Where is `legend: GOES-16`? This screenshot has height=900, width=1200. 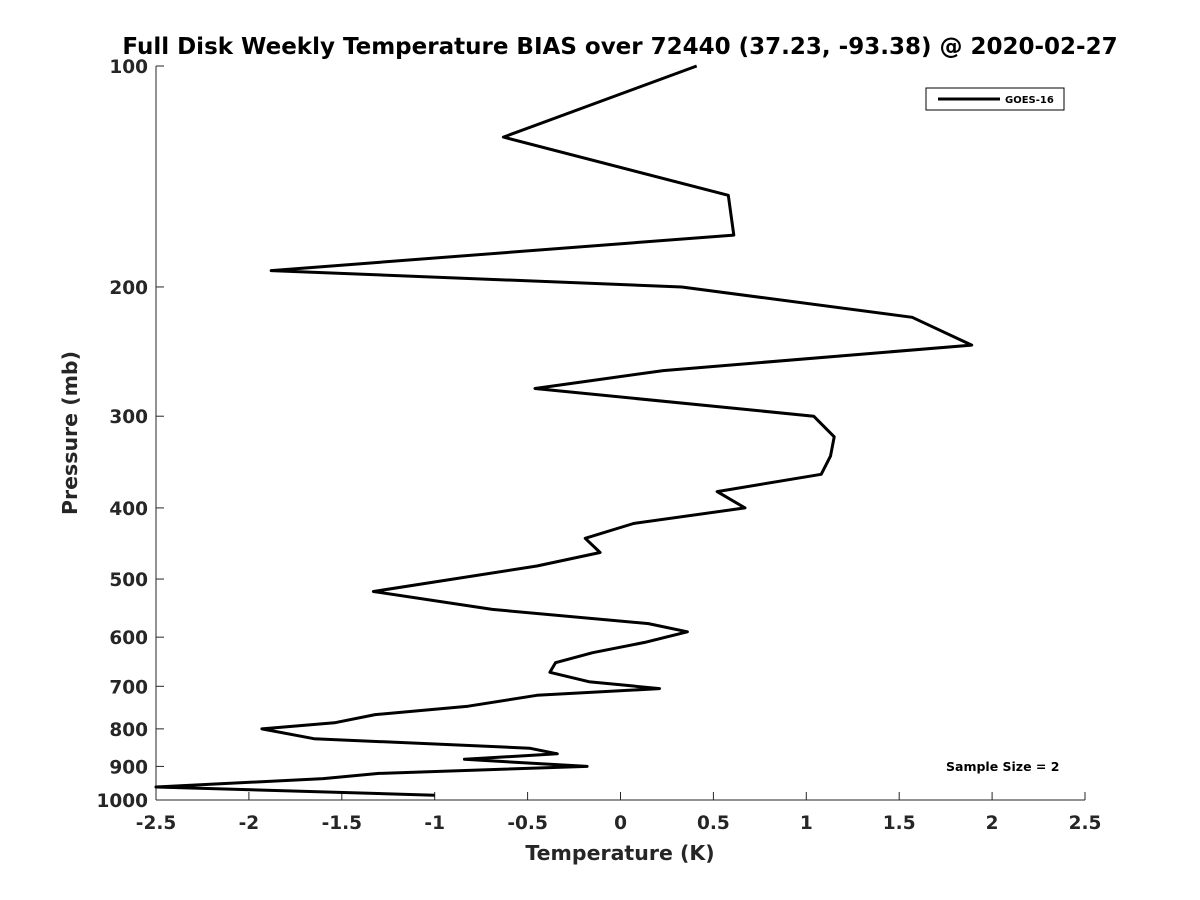 legend: GOES-16 is located at coordinates (995, 99).